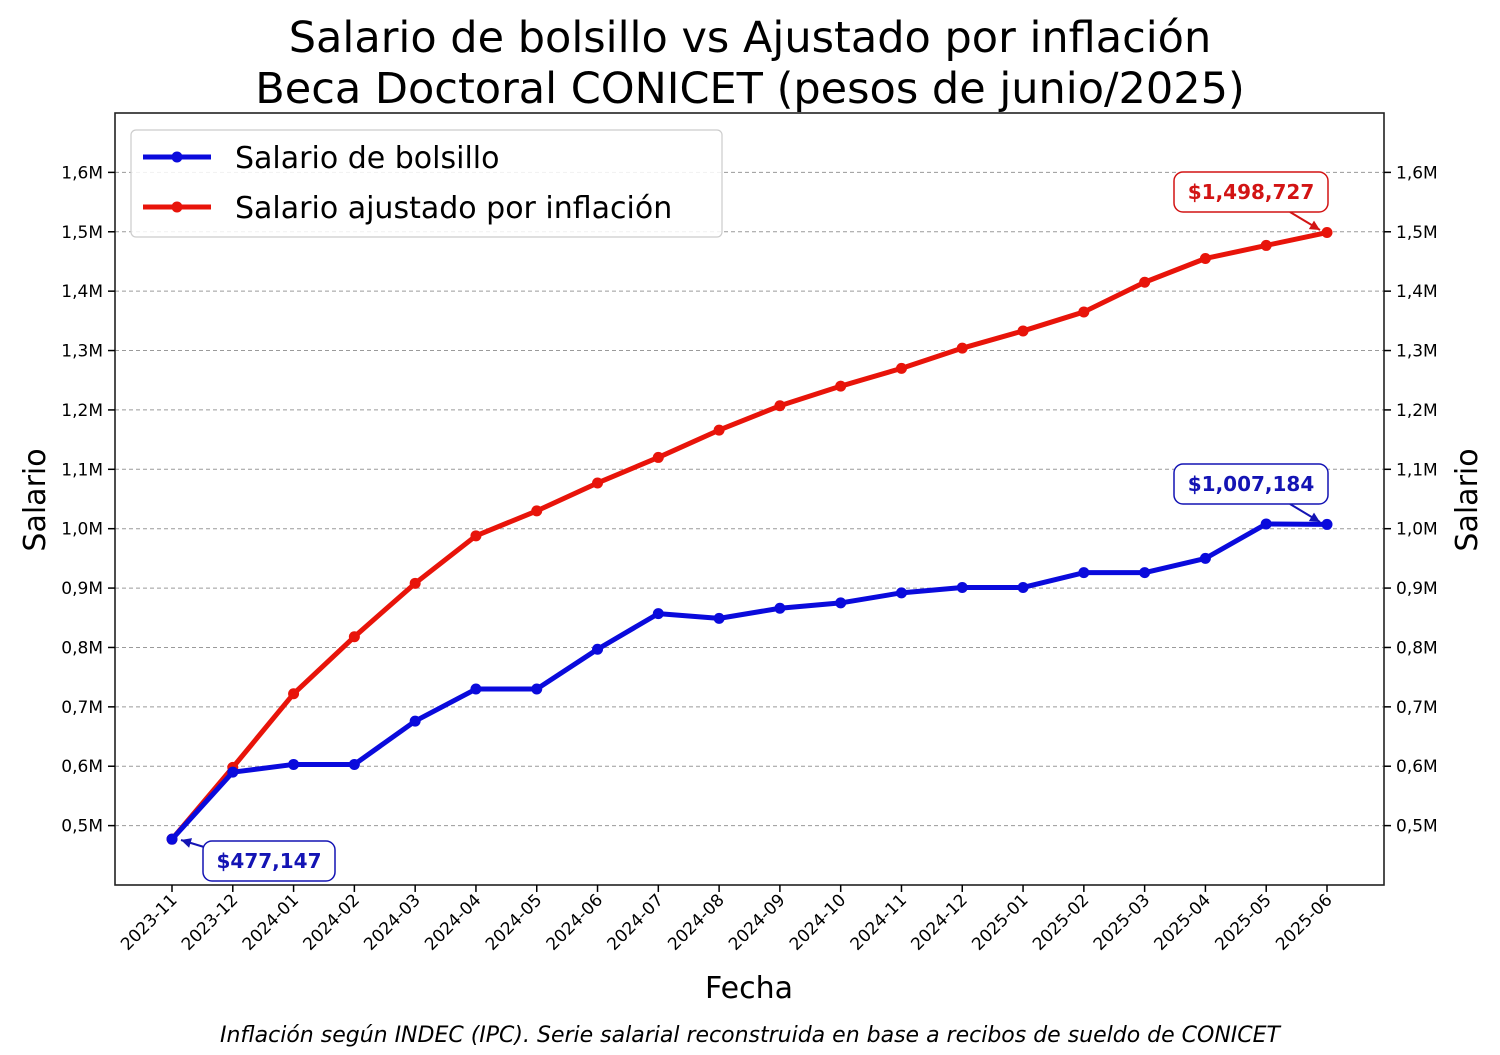 The image size is (1500, 1055). What do you see at coordinates (82, 470) in the screenshot?
I see `y-tick-label-left: 1,1M` at bounding box center [82, 470].